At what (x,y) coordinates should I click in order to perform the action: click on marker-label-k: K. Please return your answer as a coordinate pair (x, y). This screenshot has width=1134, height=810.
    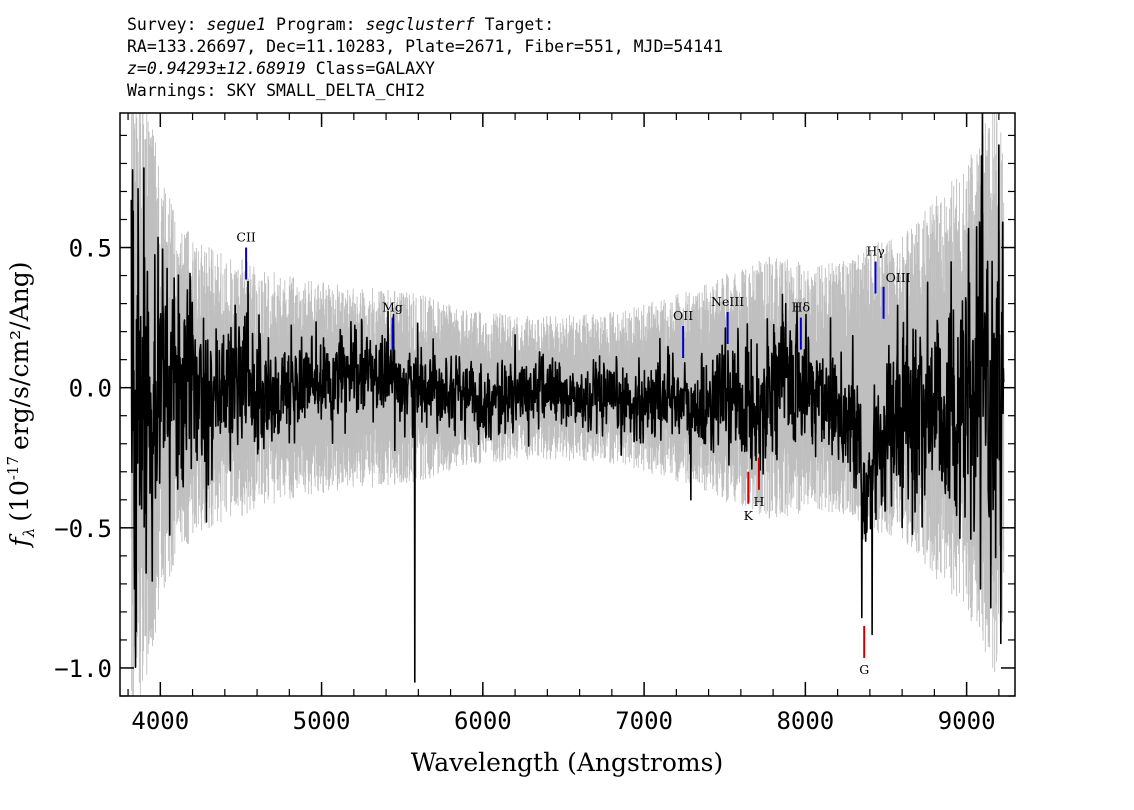
    Looking at the image, I should click on (749, 515).